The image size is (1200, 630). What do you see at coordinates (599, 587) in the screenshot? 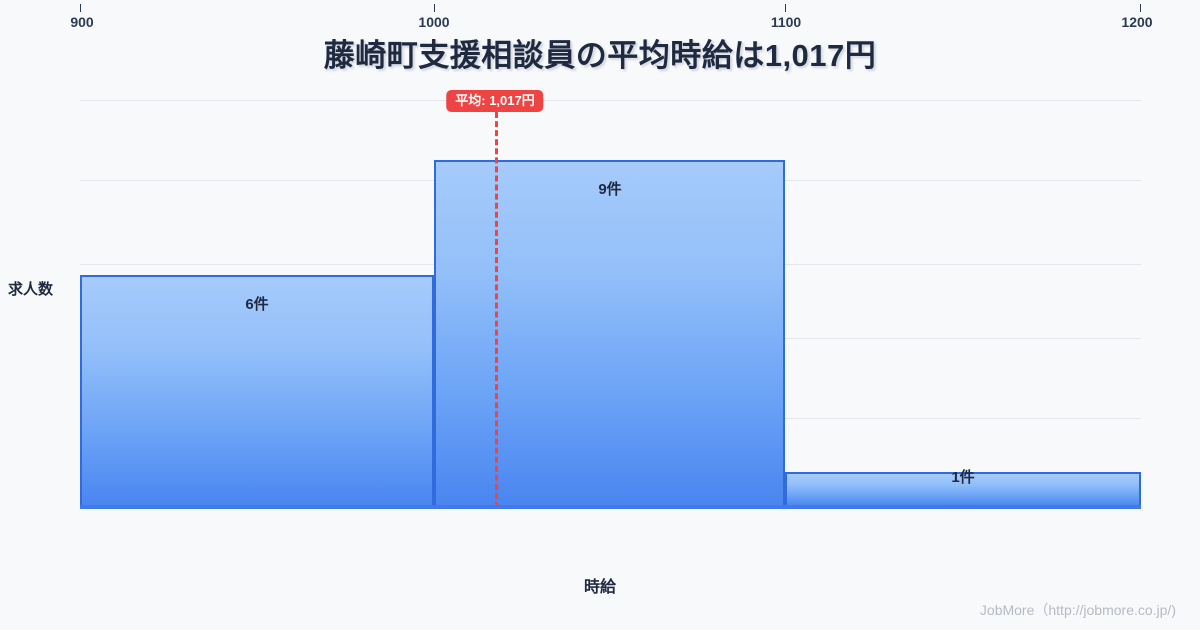
I see `x-axis-title: 時給` at bounding box center [599, 587].